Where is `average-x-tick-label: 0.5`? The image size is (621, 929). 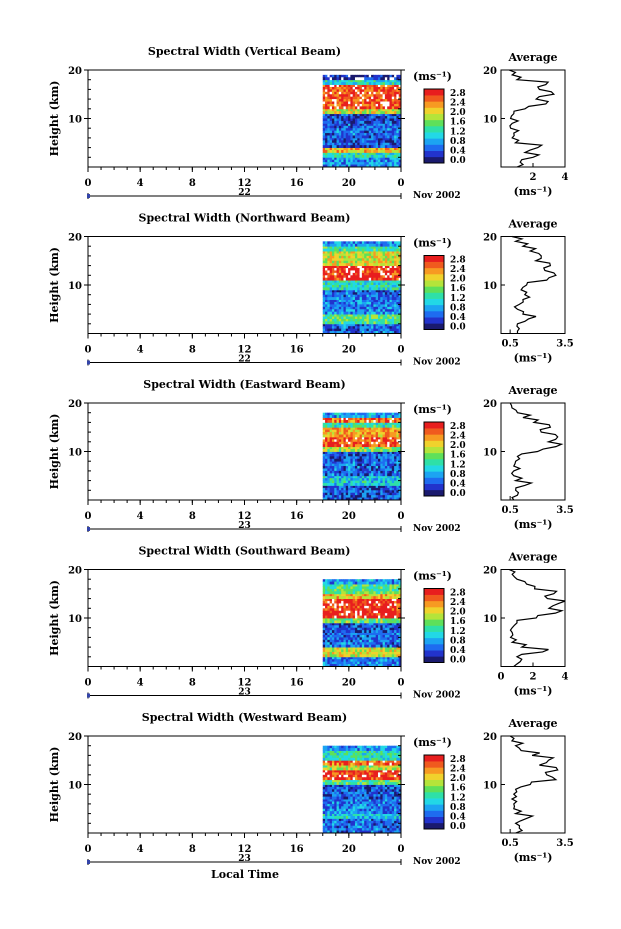
average-x-tick-label: 0.5 is located at coordinates (509, 510).